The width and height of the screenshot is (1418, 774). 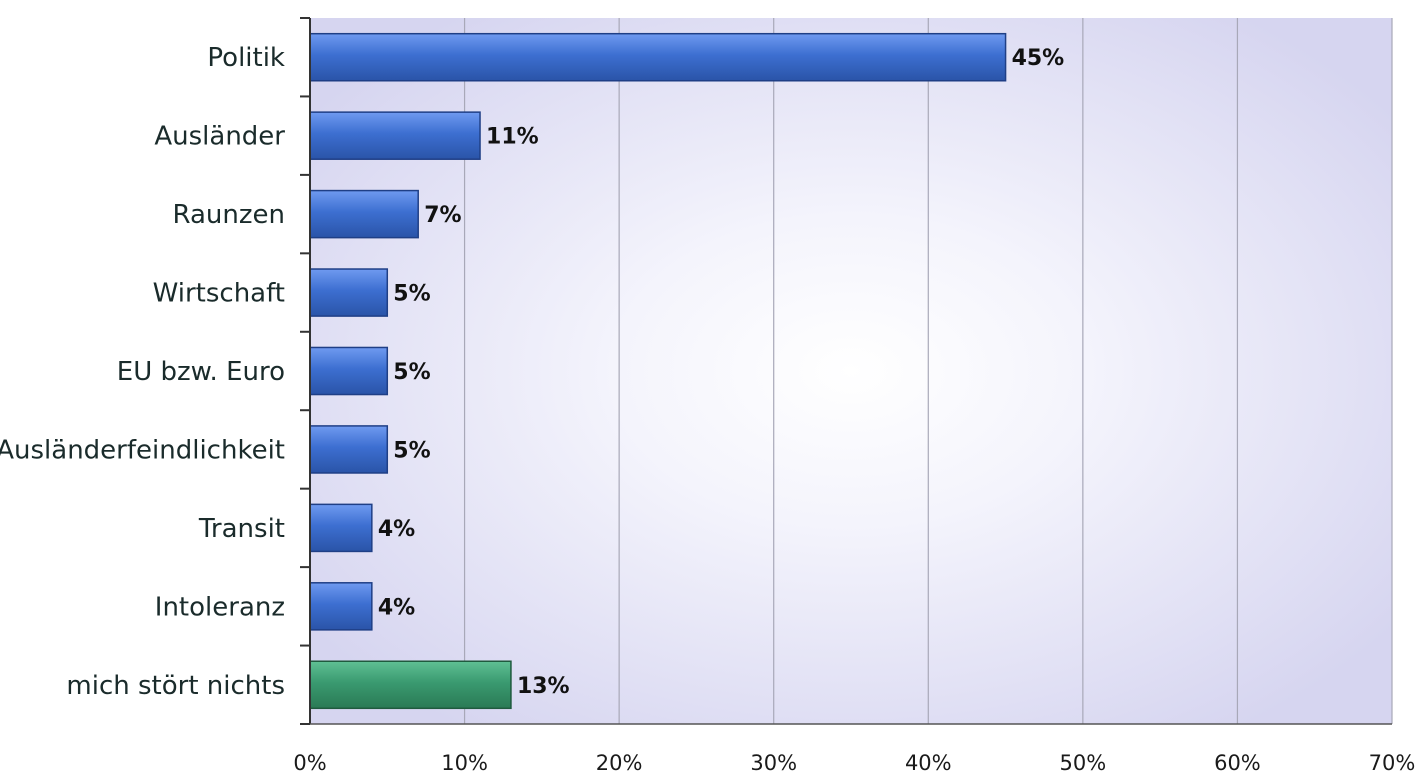 What do you see at coordinates (1083, 762) in the screenshot?
I see `x-tick-label: 50%` at bounding box center [1083, 762].